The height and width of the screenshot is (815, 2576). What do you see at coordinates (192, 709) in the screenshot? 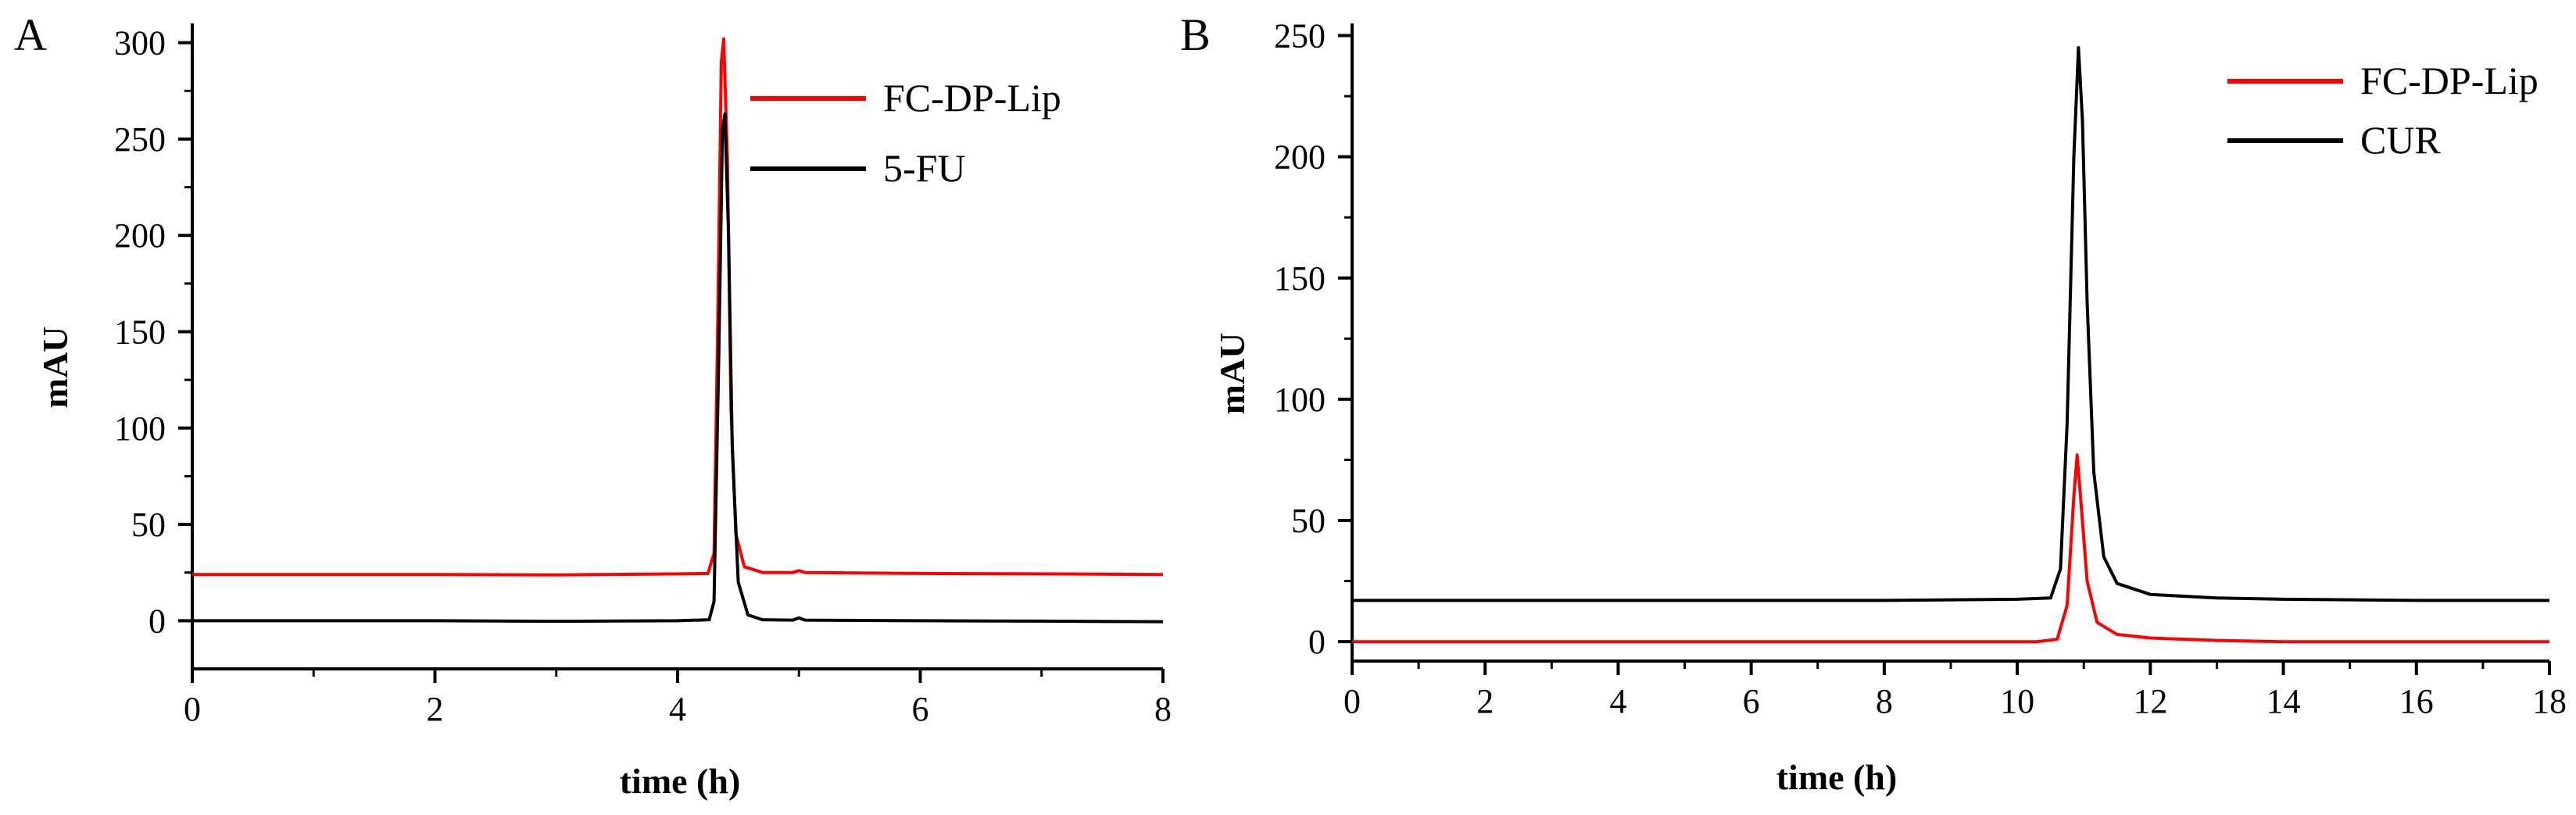
I see `panel-a-x-tick-label: 0` at bounding box center [192, 709].